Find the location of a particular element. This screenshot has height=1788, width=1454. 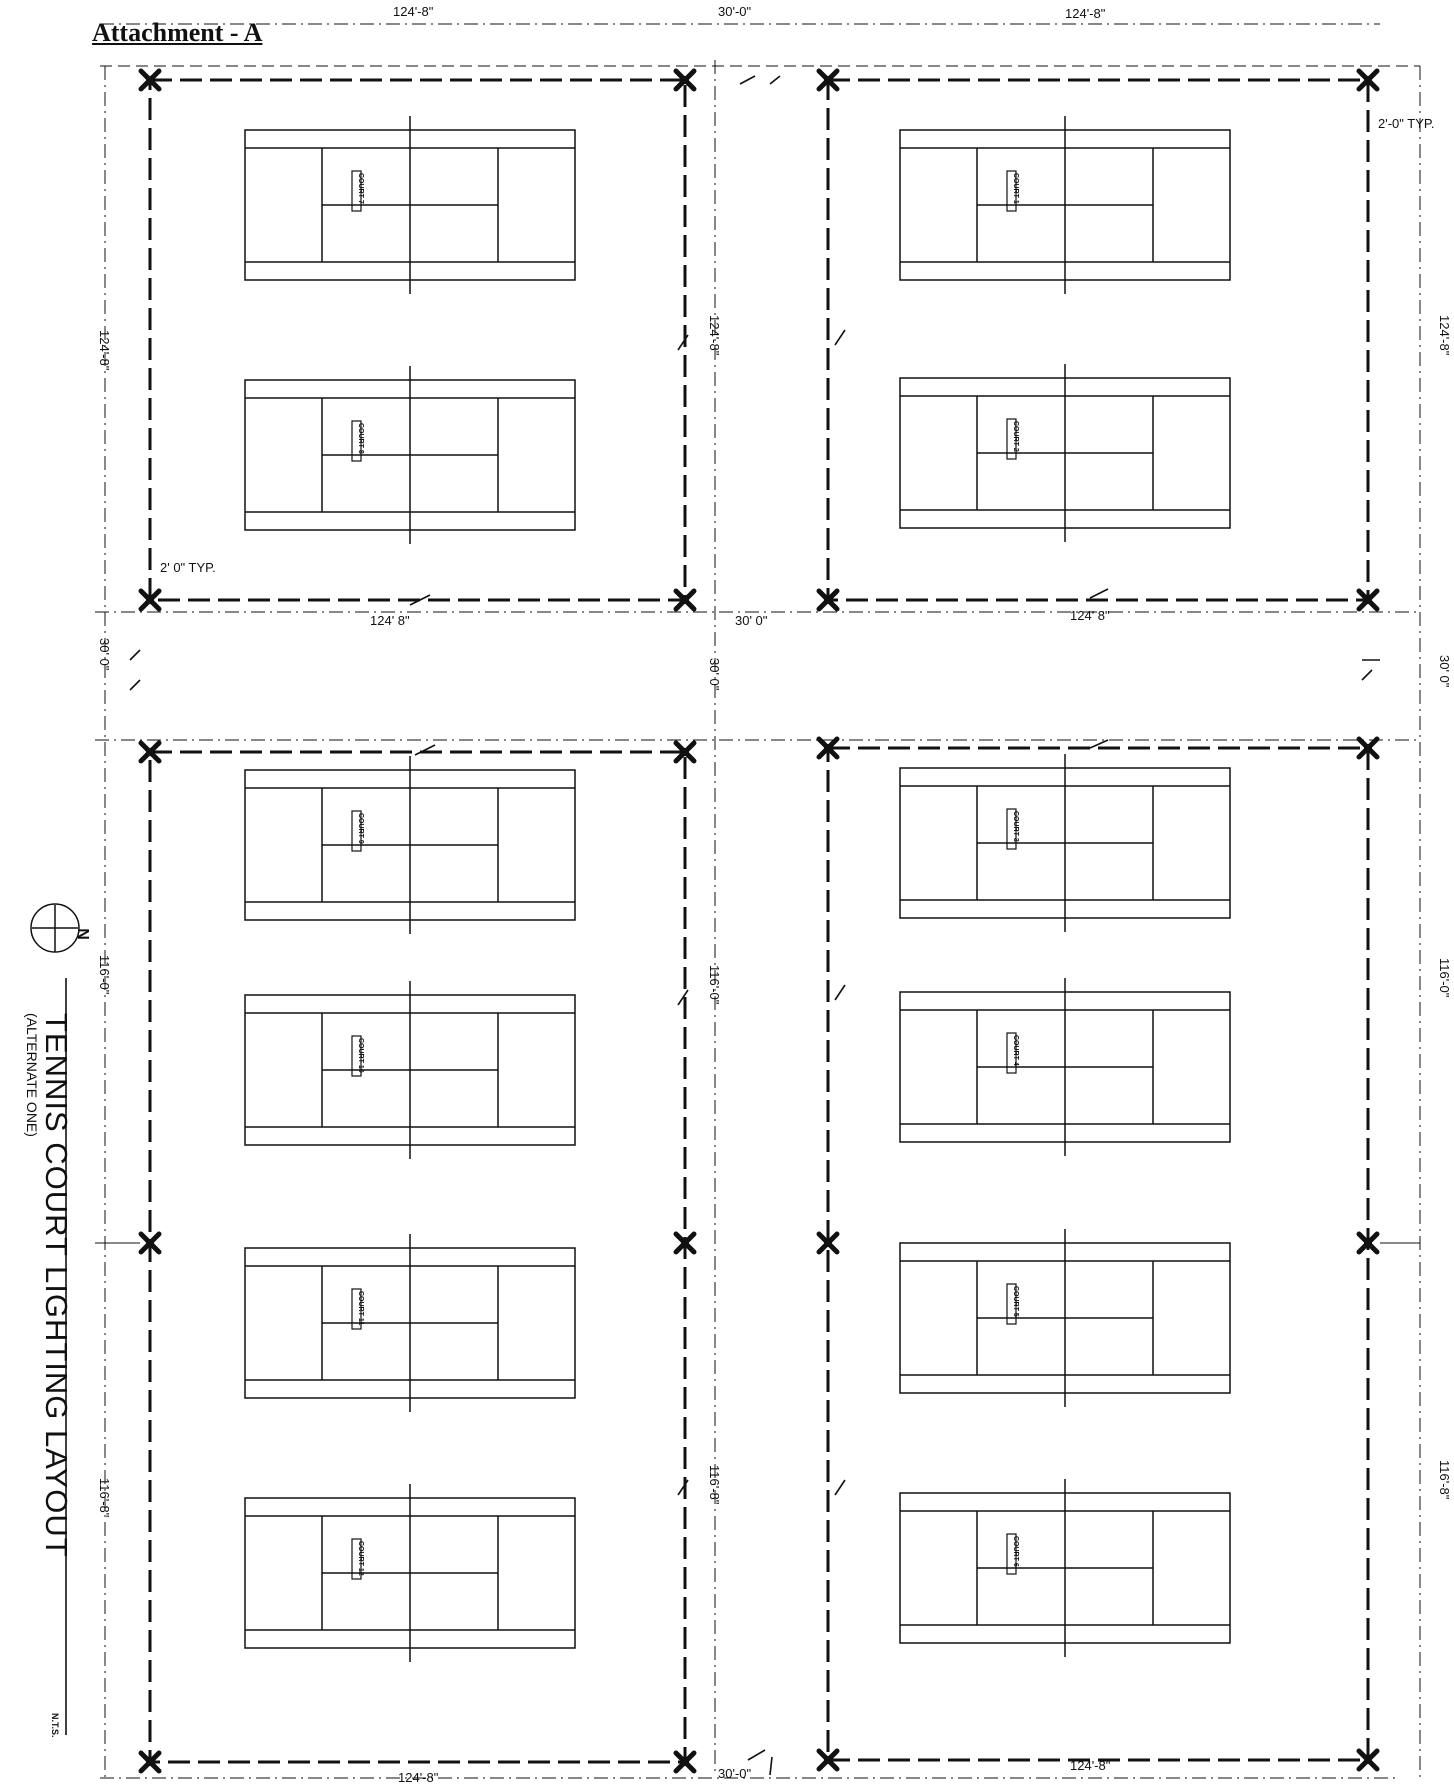

court-4-tag is located at coordinates (1011, 1053).